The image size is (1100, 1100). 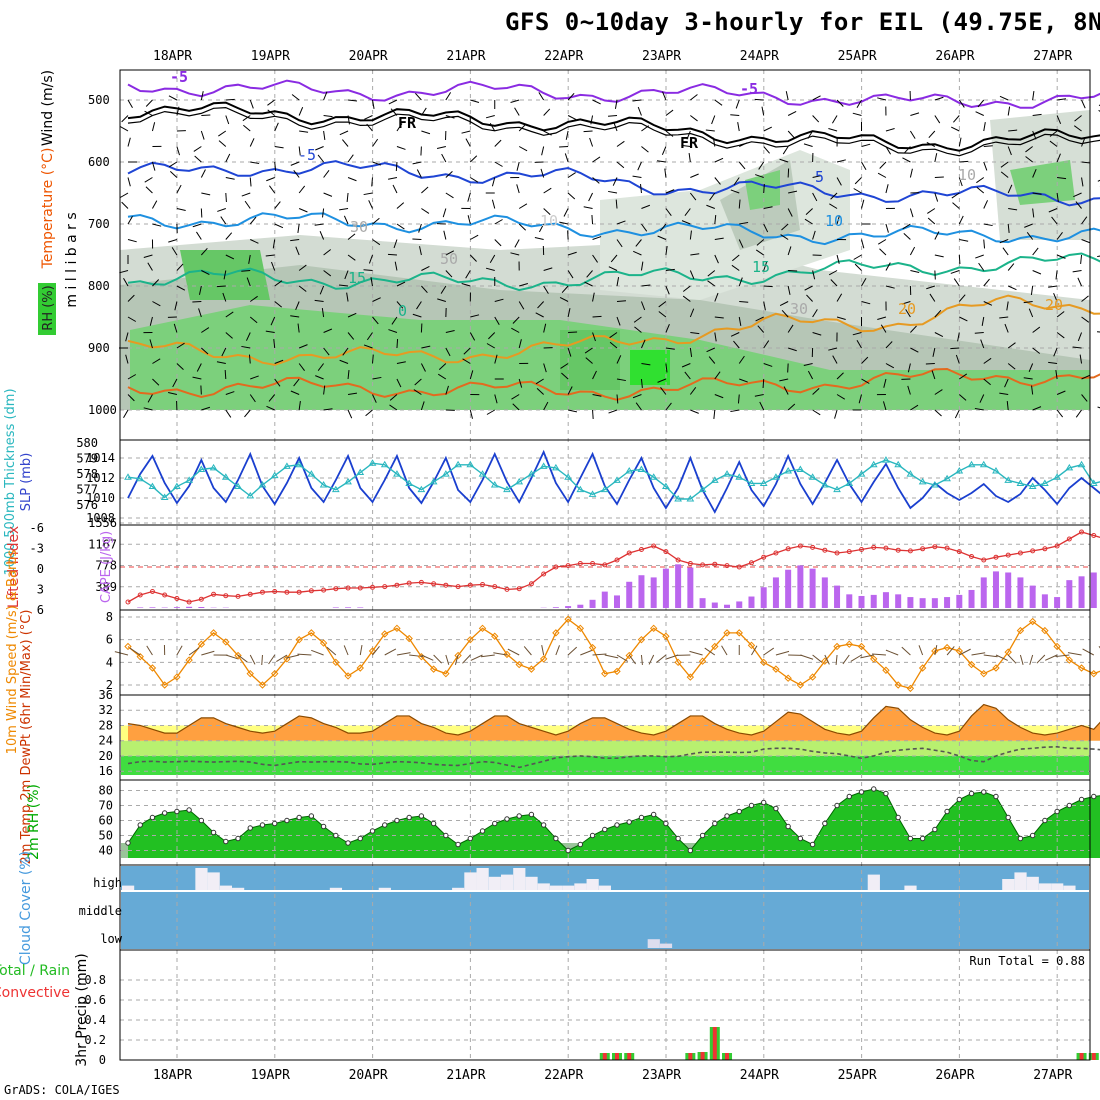 What do you see at coordinates (106, 710) in the screenshot?
I see `temp-tick: 32` at bounding box center [106, 710].